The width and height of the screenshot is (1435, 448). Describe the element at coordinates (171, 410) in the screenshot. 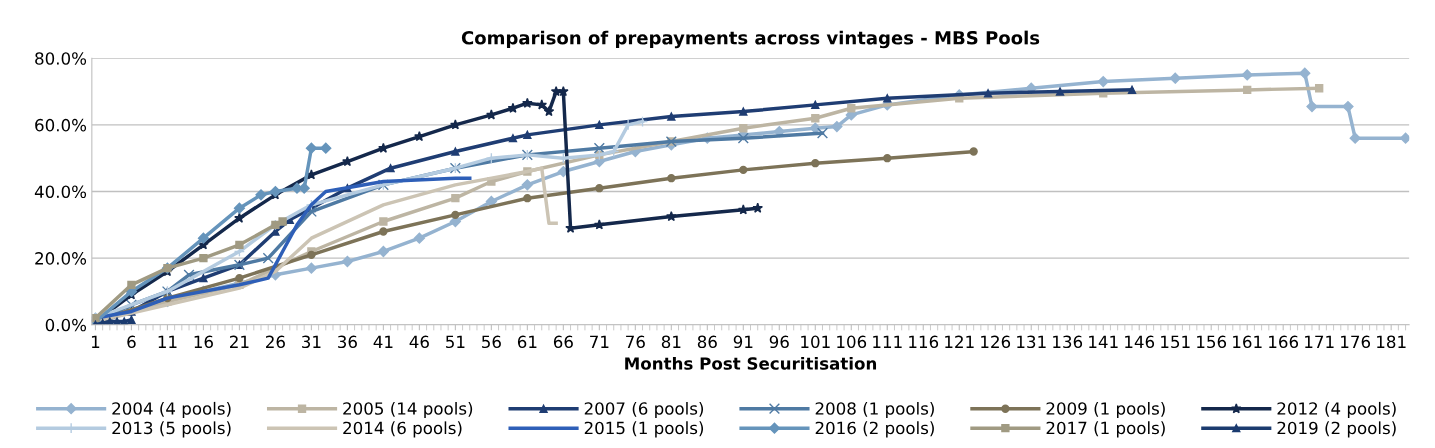

I see `legend-label: 2004 (4 pools)` at that location.